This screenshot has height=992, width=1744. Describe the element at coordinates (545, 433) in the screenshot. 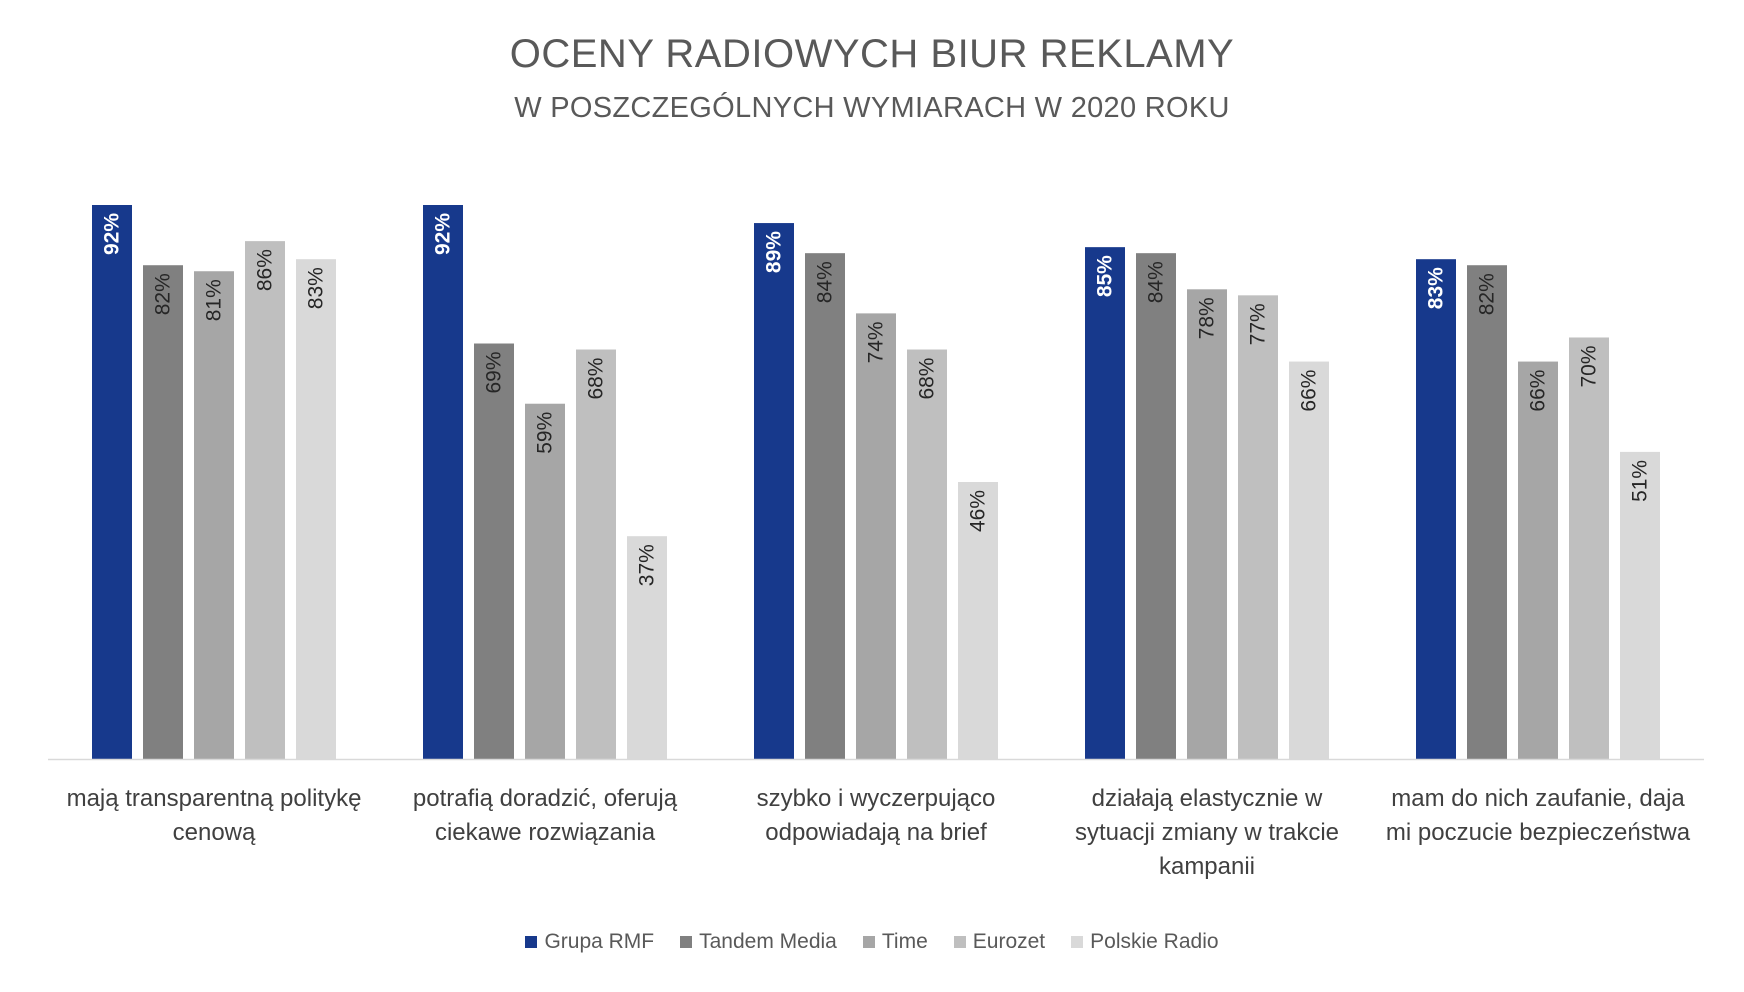

I see `data-label: 59%` at that location.